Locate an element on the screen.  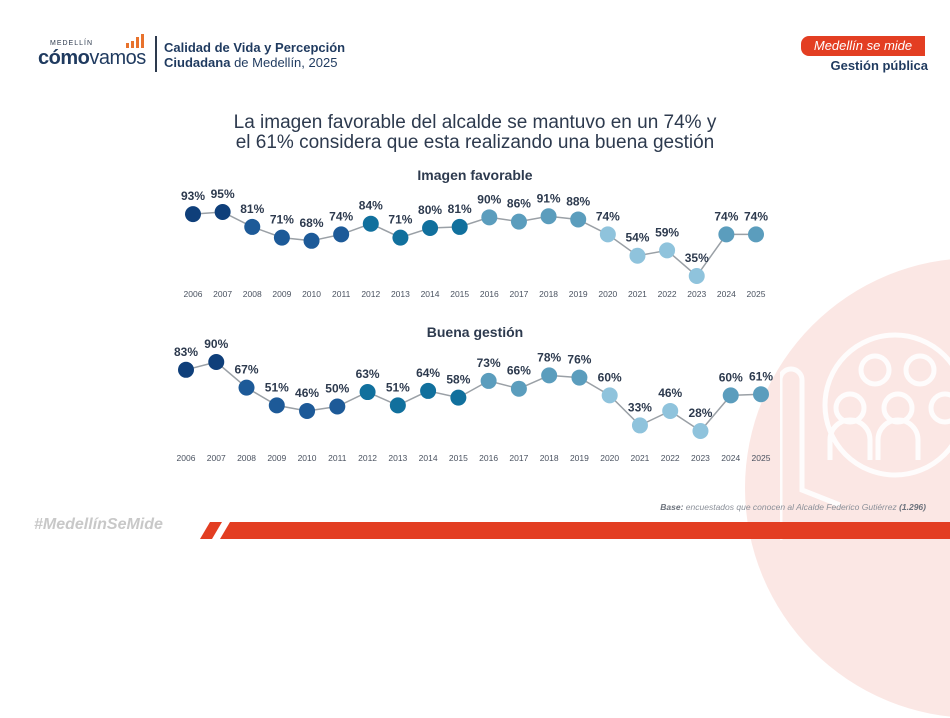
data-label: 78% is located at coordinates (549, 357).